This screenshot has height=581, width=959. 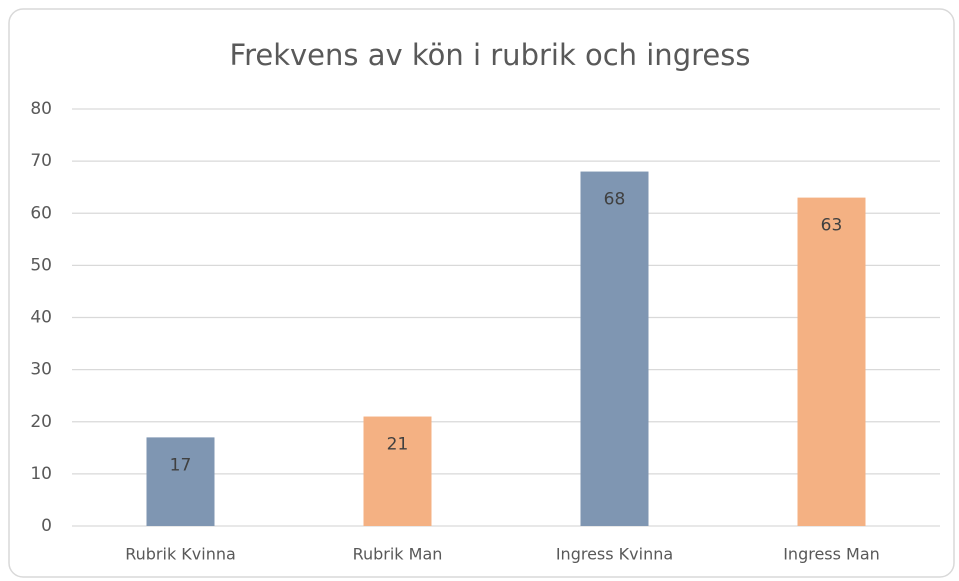 What do you see at coordinates (46, 526) in the screenshot?
I see `y-tick-label: 0` at bounding box center [46, 526].